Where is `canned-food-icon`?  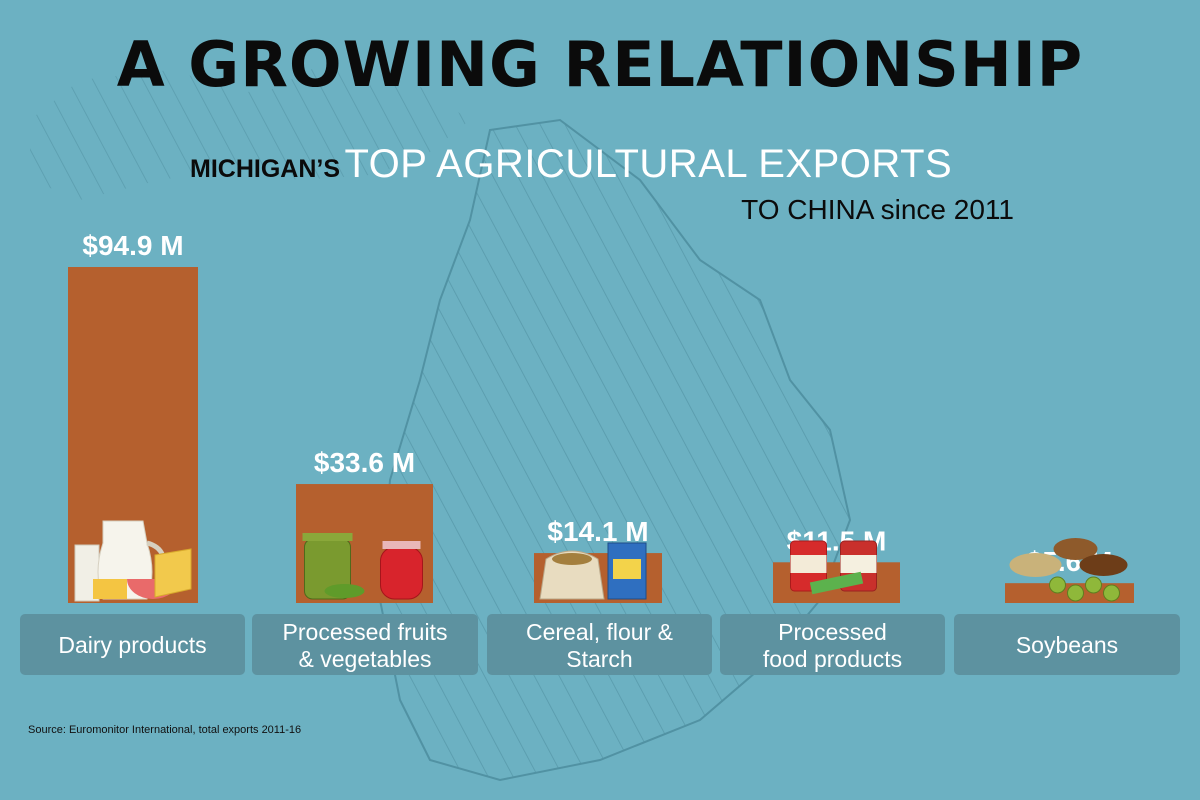
canned-food-icon is located at coordinates (833, 567).